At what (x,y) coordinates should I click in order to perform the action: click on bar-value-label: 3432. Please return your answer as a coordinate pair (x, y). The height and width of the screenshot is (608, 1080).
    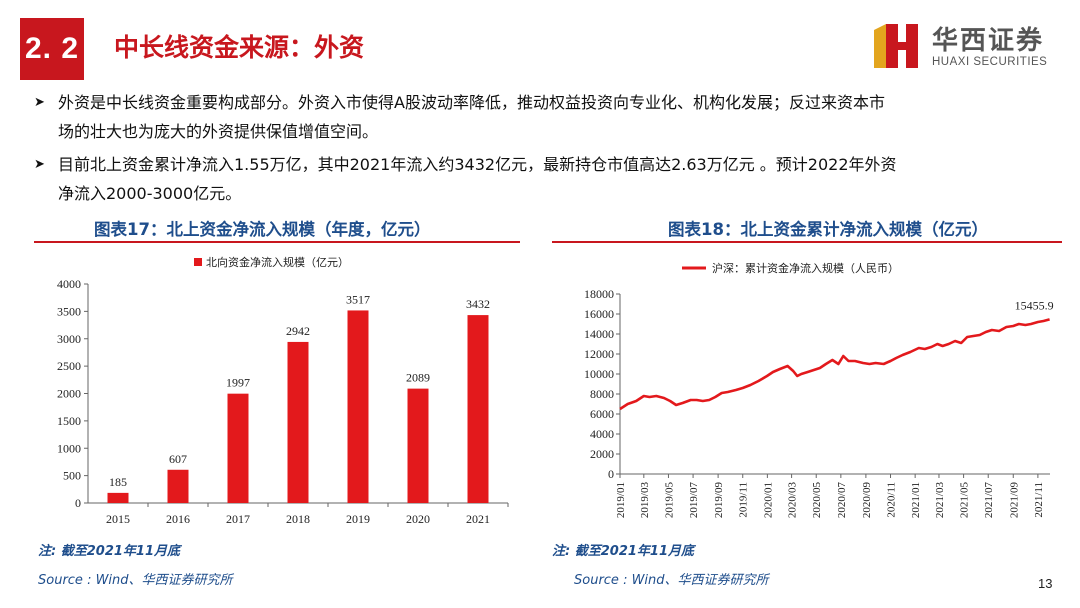
    Looking at the image, I should click on (478, 304).